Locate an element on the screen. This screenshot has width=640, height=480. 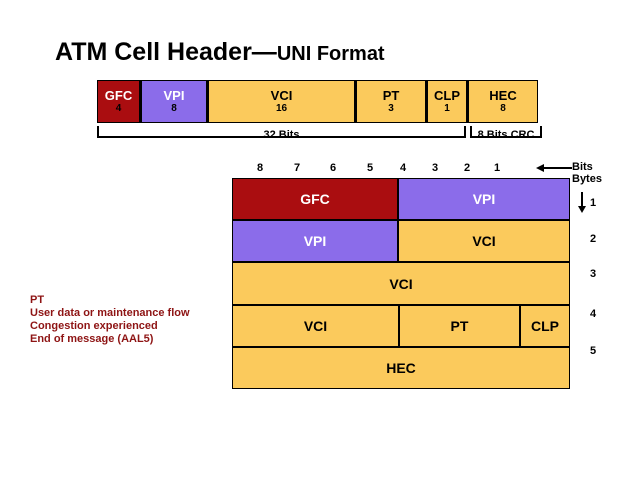
bracket-32-bits-label: 32 Bits is located at coordinates (281, 135).